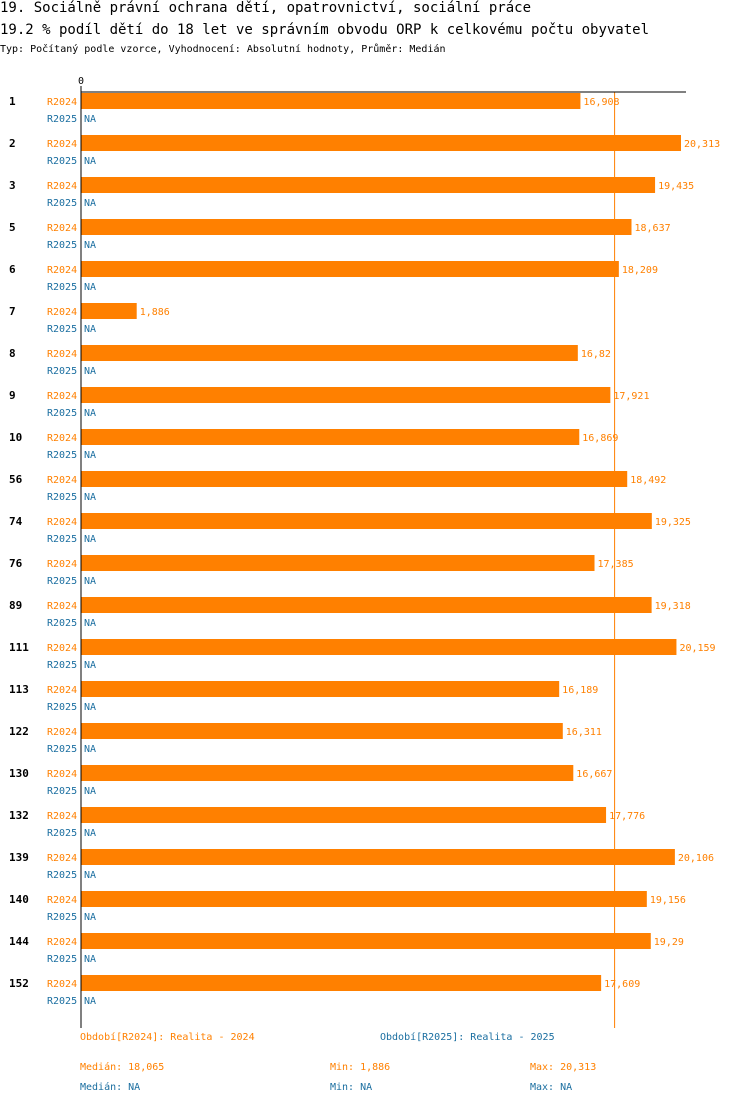  Describe the element at coordinates (627, 816) in the screenshot. I see `data-label-r2024: 17,776` at that location.